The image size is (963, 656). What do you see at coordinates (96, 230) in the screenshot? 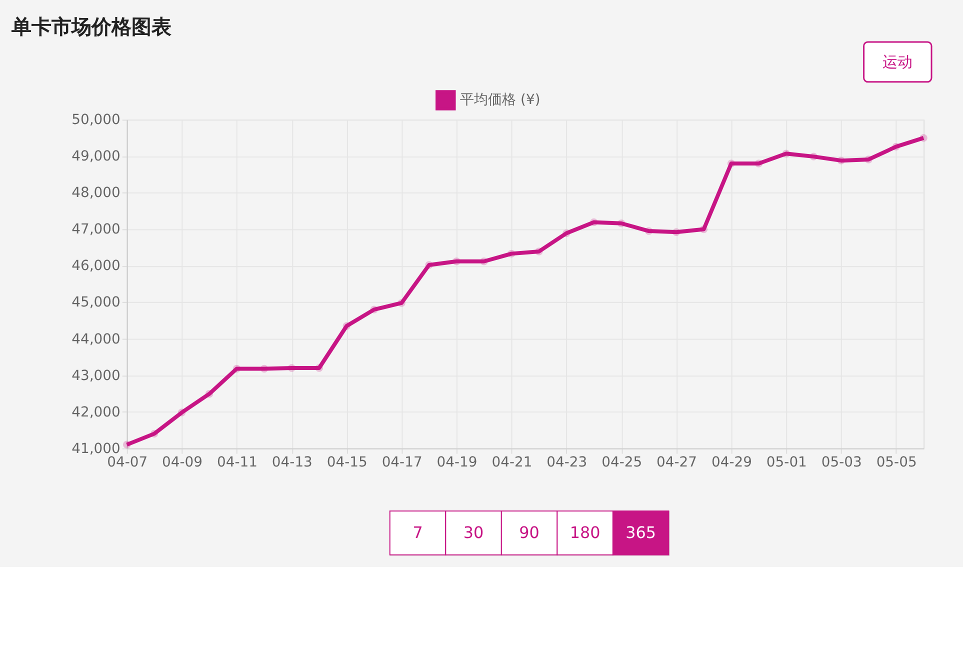
I see `y-tick-label: 47,000` at bounding box center [96, 230].